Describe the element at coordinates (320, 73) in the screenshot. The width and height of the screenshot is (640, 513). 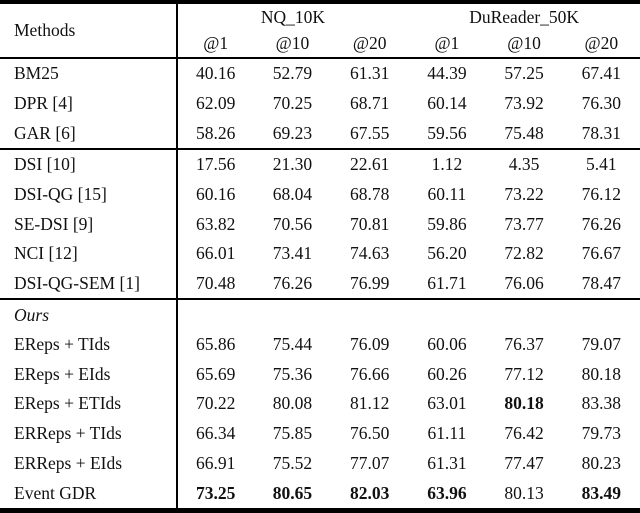
I see `table-row: BM25 40.16 52.79 61.31 44.39 57.25 67.41` at that location.